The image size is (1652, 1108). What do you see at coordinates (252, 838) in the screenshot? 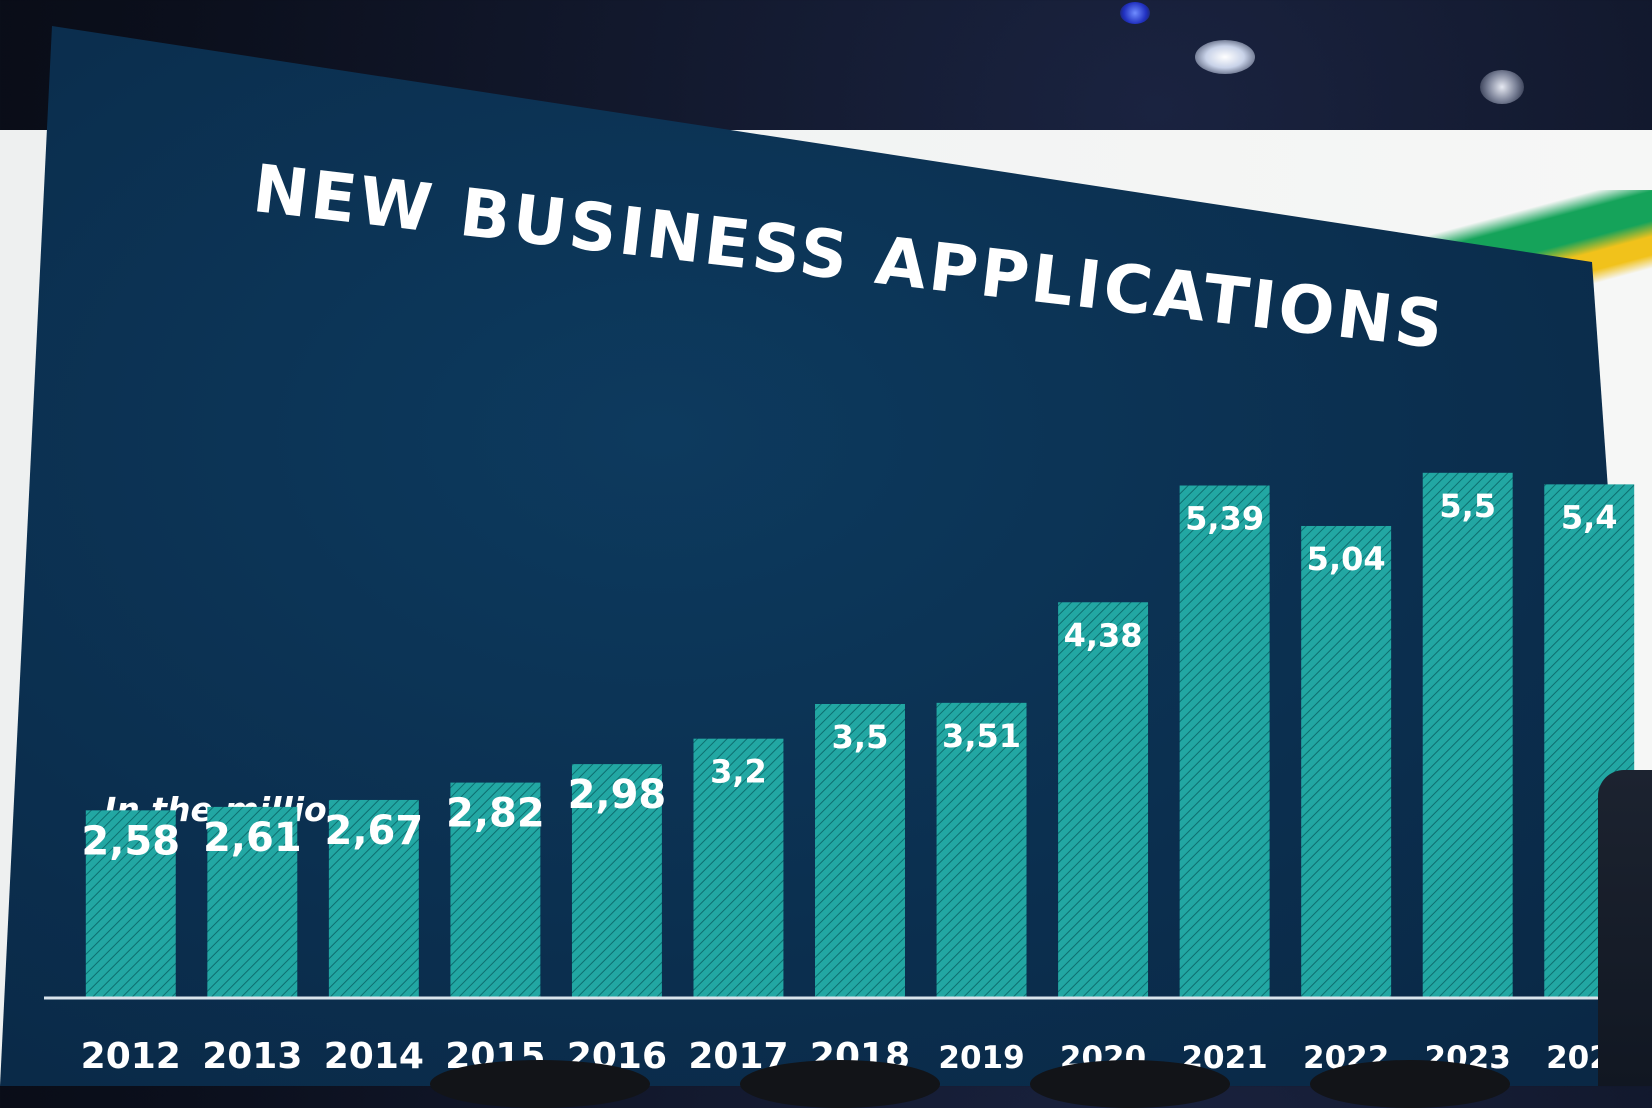
I see `value-label-2013: 2,61` at bounding box center [252, 838].